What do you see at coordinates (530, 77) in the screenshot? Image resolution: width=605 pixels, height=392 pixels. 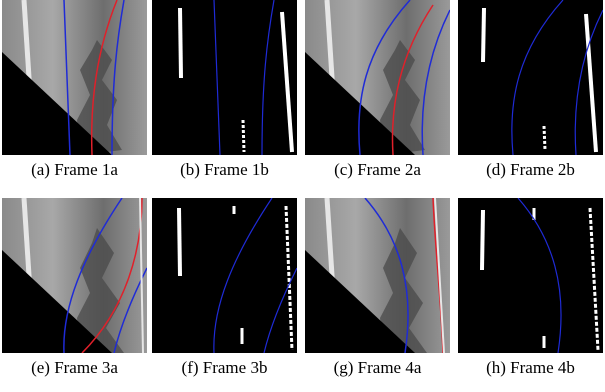 I see `frame-2b-image` at bounding box center [530, 77].